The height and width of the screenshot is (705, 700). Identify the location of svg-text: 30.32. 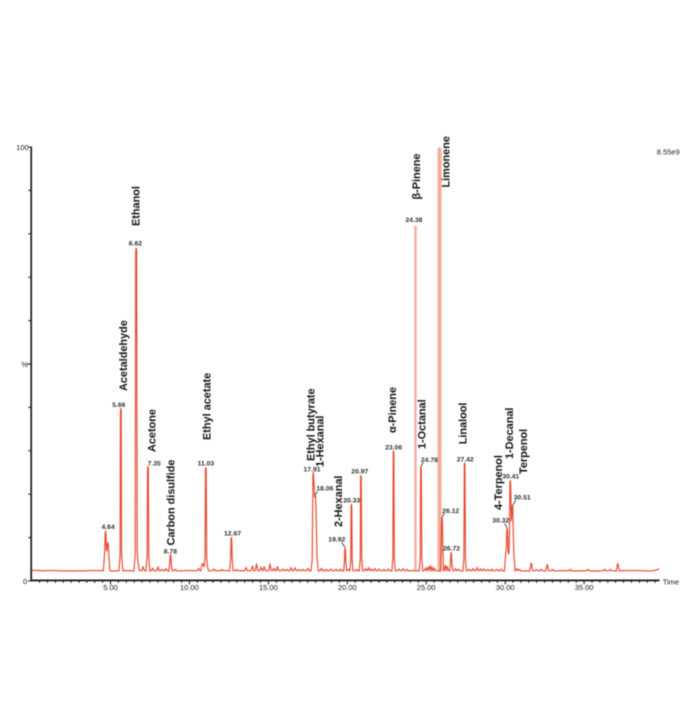
(500, 521).